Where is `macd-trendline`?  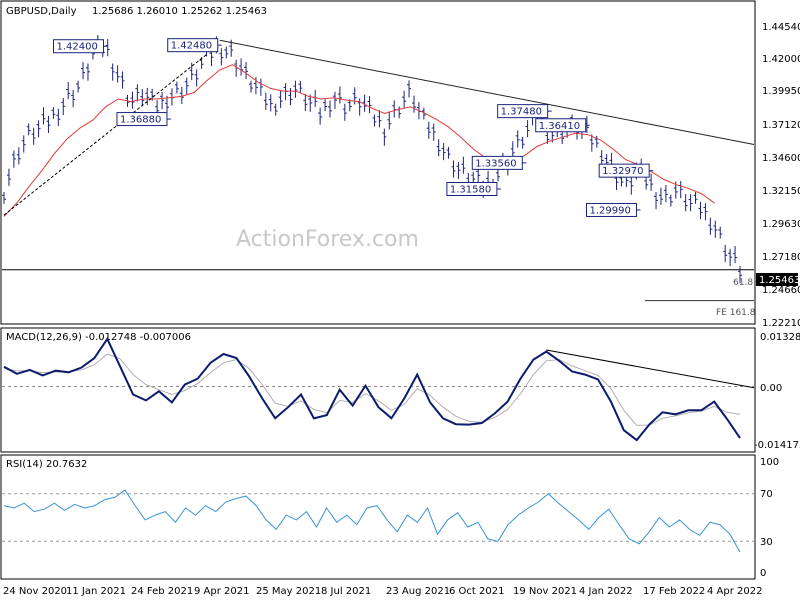
macd-trendline is located at coordinates (650, 369).